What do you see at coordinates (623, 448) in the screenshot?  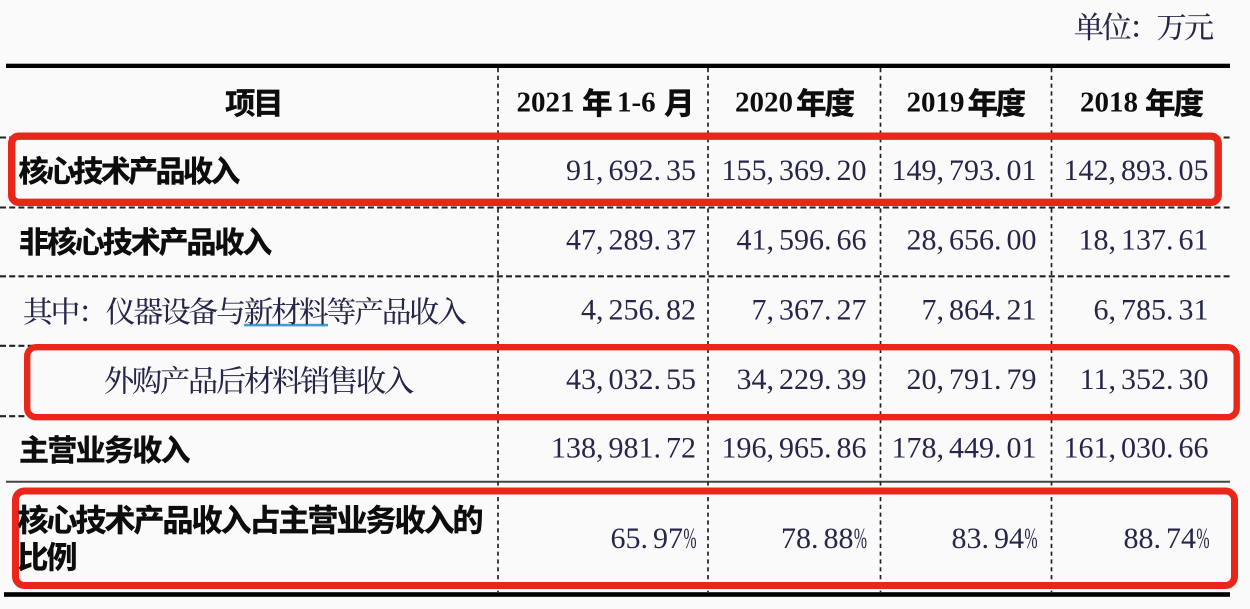 I see `svg-text: 138, 981. 72` at bounding box center [623, 448].